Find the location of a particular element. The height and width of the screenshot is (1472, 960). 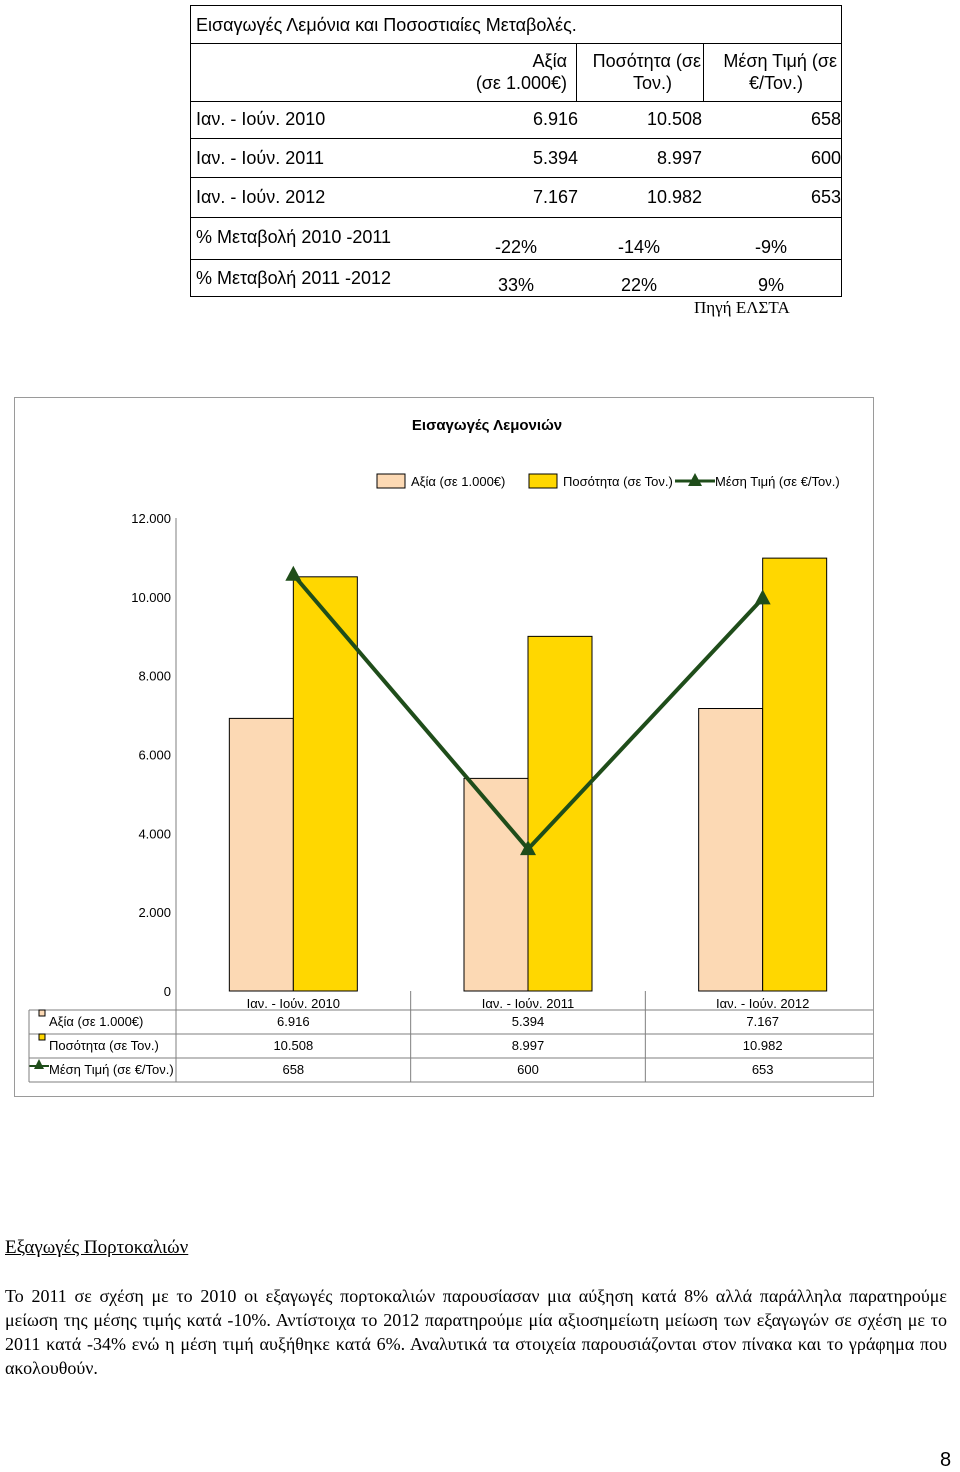

change-label: % Μεταβολή 2010 -2011 is located at coordinates (294, 237).